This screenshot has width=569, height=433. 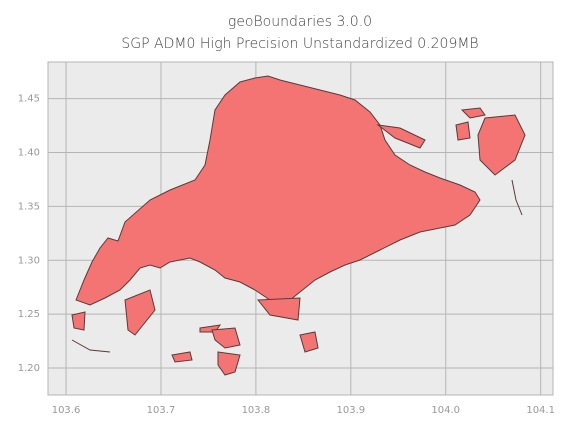 I want to click on y-tick-label: 1.20, so click(x=29, y=368).